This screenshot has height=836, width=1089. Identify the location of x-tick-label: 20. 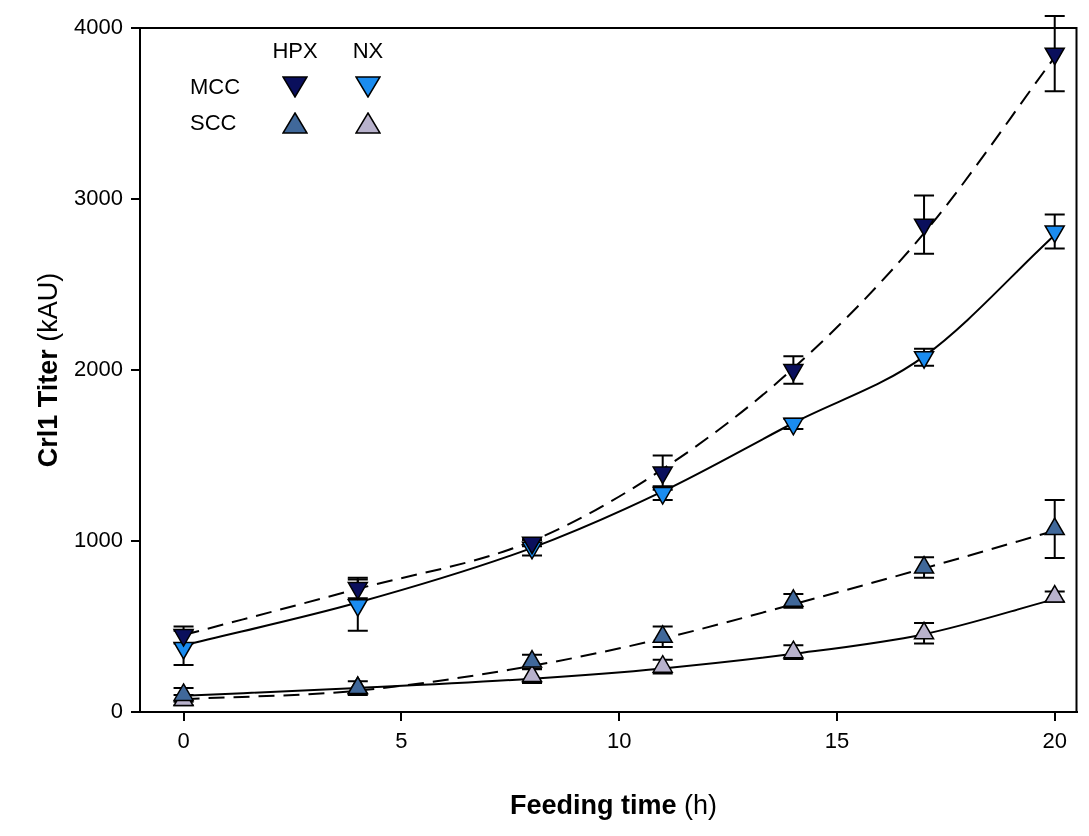
(1054, 741).